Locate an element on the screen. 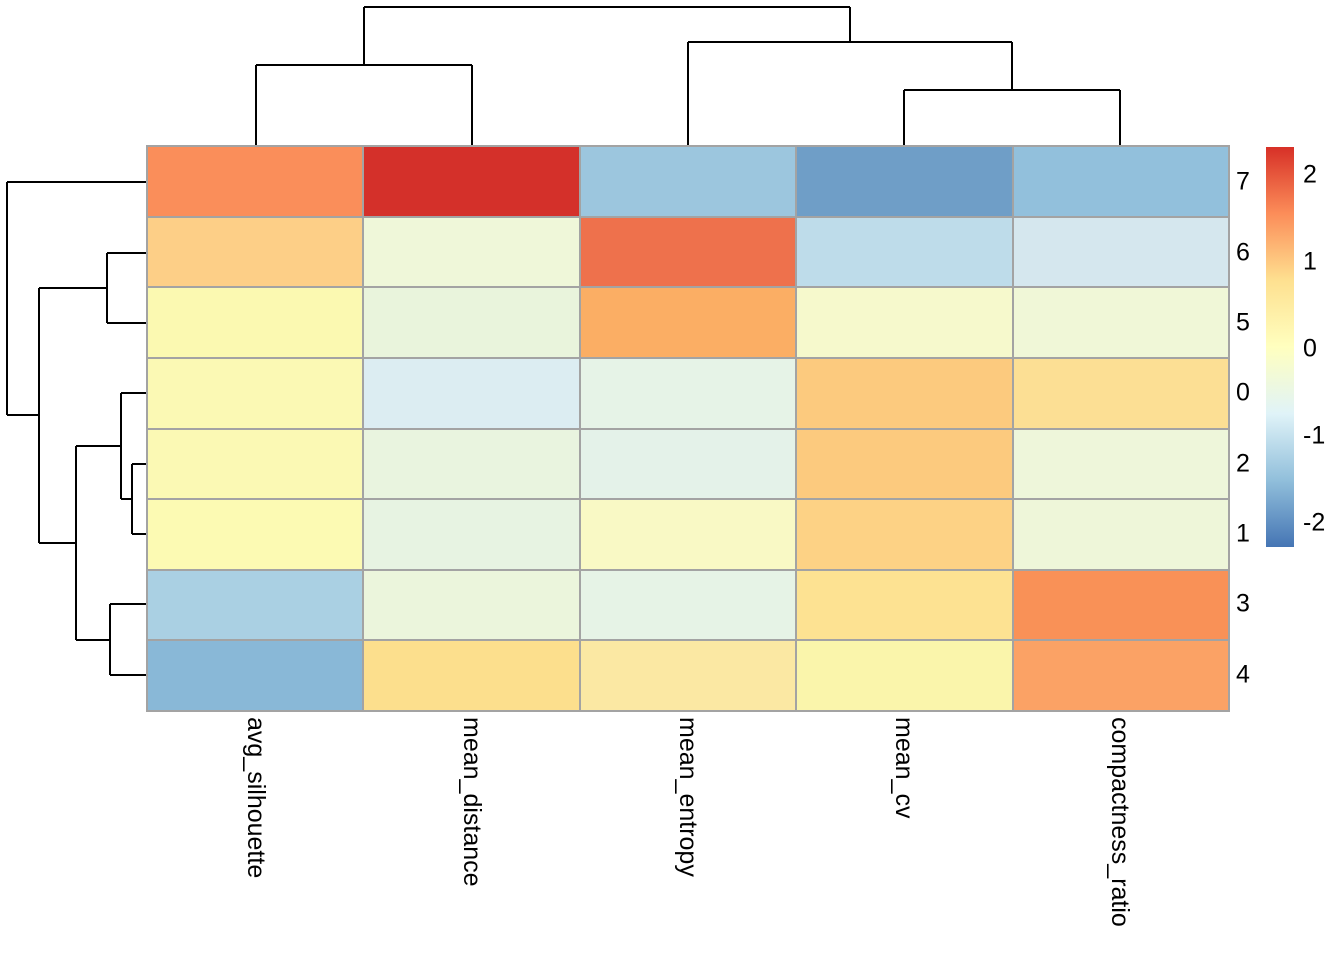 The width and height of the screenshot is (1344, 960). column-label-mean_distance: mean_distance is located at coordinates (472, 802).